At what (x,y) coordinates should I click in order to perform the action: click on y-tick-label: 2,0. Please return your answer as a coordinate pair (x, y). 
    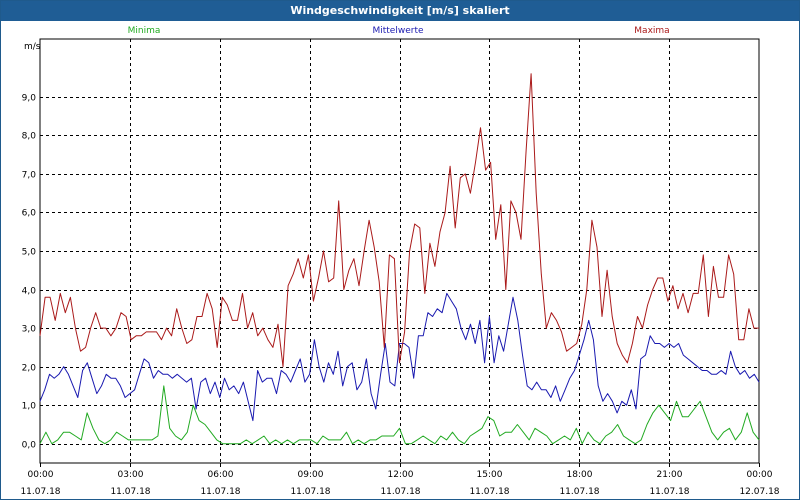
    Looking at the image, I should click on (29, 369).